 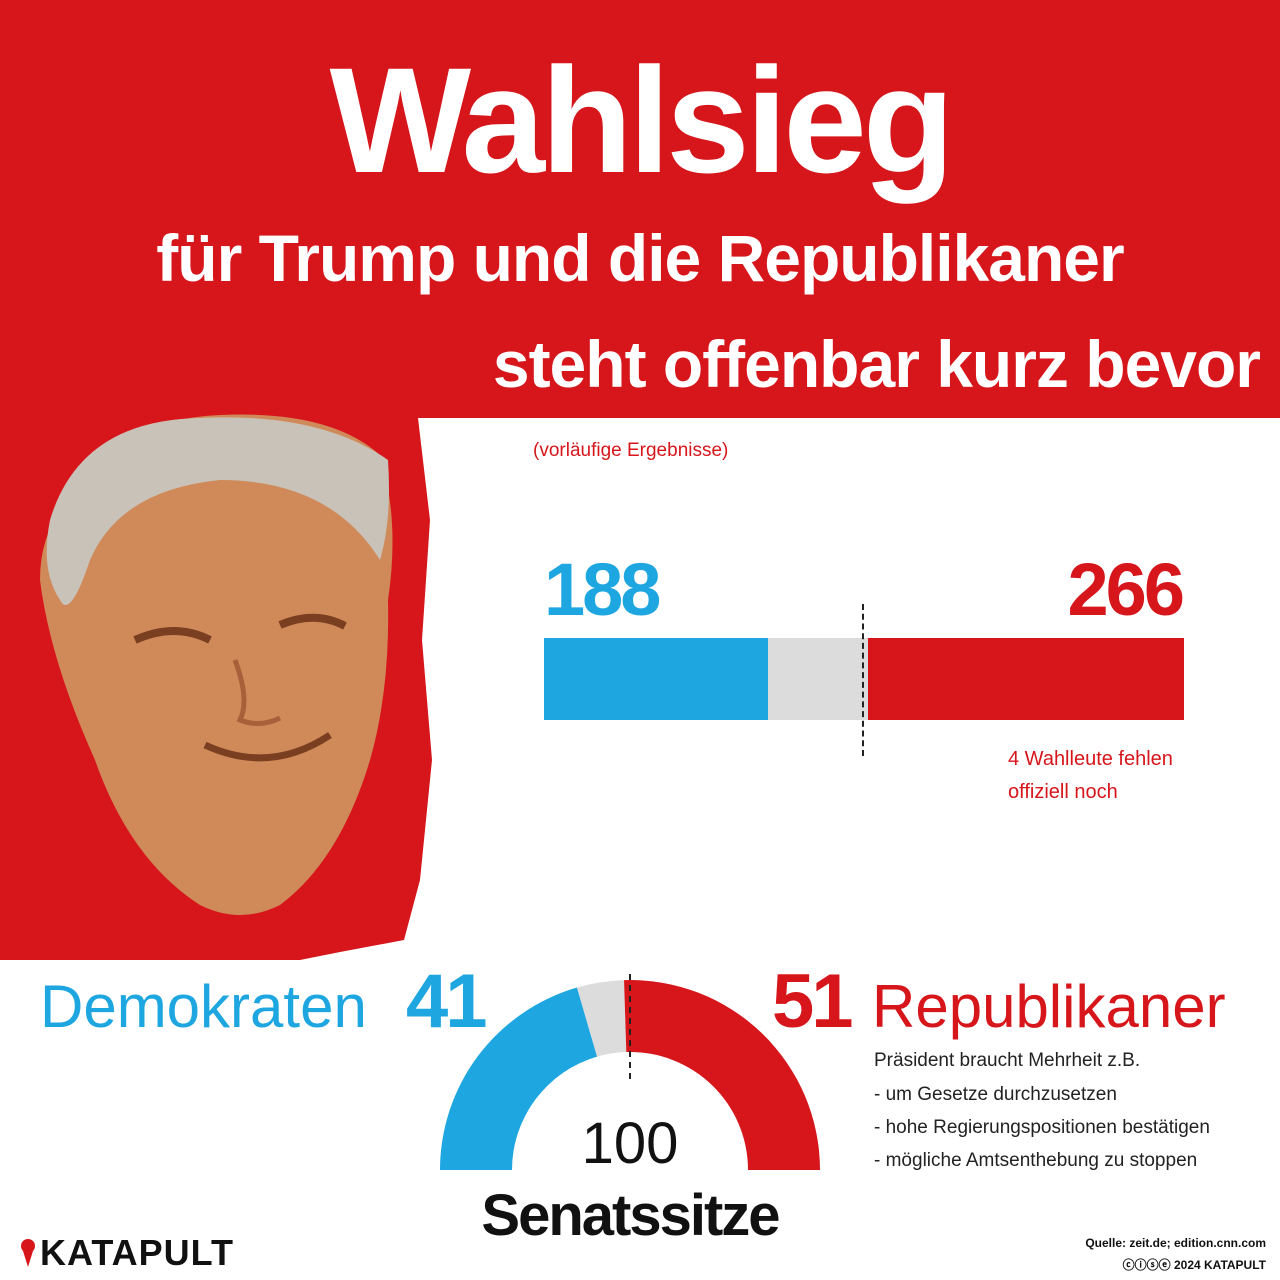 I want to click on headline-main: Wahlsieg, so click(x=642, y=120).